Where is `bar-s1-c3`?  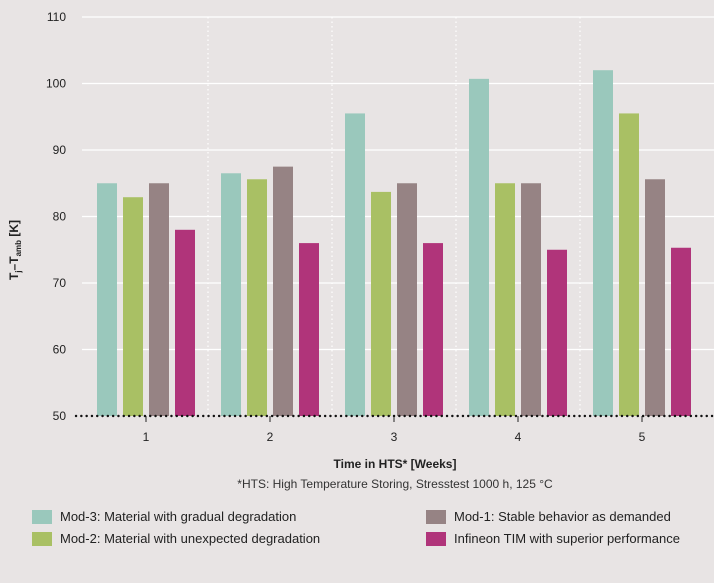 bar-s1-c3 is located at coordinates (355, 265).